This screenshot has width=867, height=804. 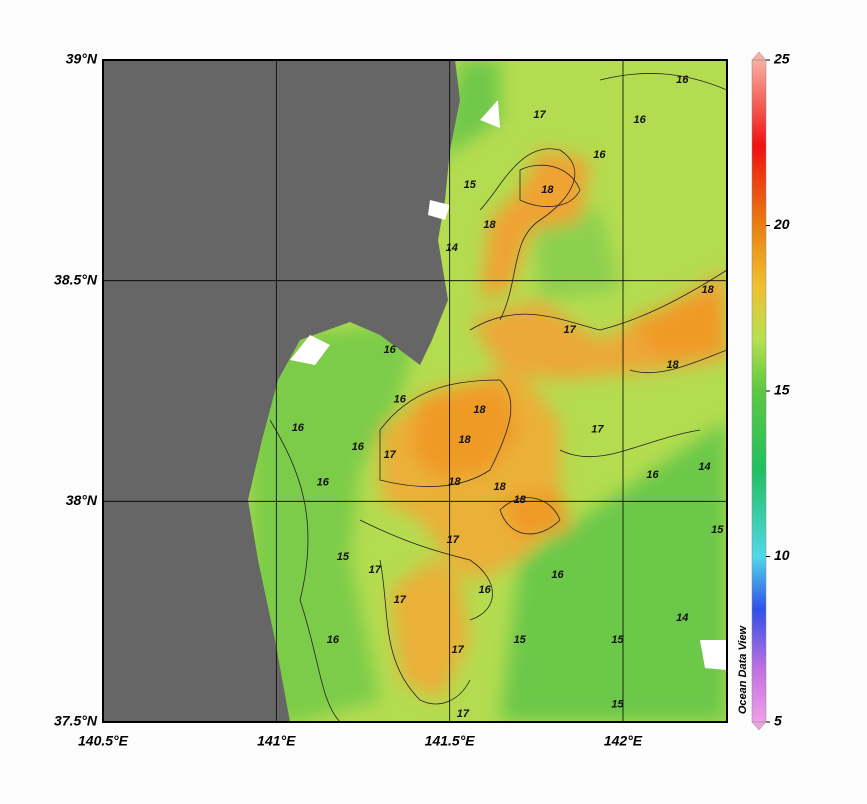 What do you see at coordinates (76, 721) in the screenshot?
I see `lat-tick-label: 37.5°N` at bounding box center [76, 721].